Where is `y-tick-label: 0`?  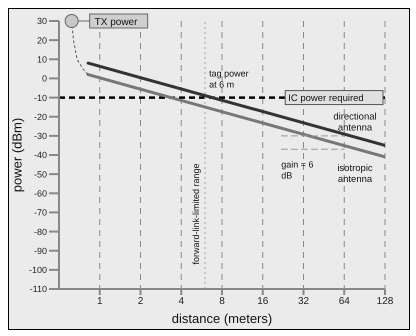
y-tick-label: 0 is located at coordinates (44, 79).